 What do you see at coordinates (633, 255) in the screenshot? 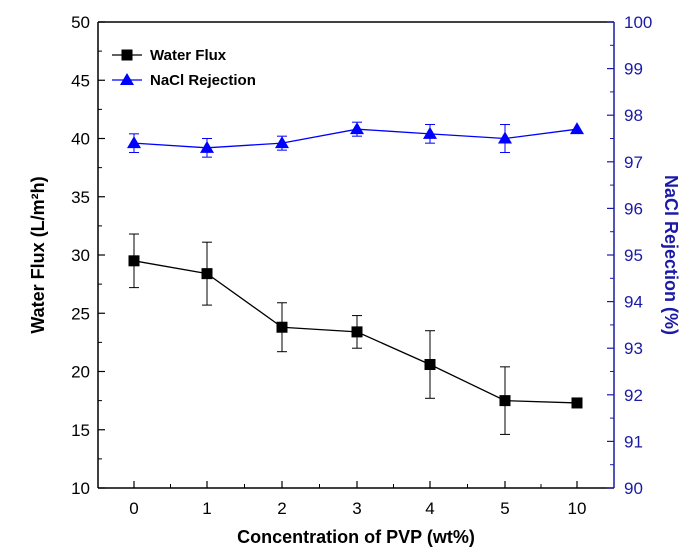
I see `y-right-tick-label: 95` at bounding box center [633, 255].